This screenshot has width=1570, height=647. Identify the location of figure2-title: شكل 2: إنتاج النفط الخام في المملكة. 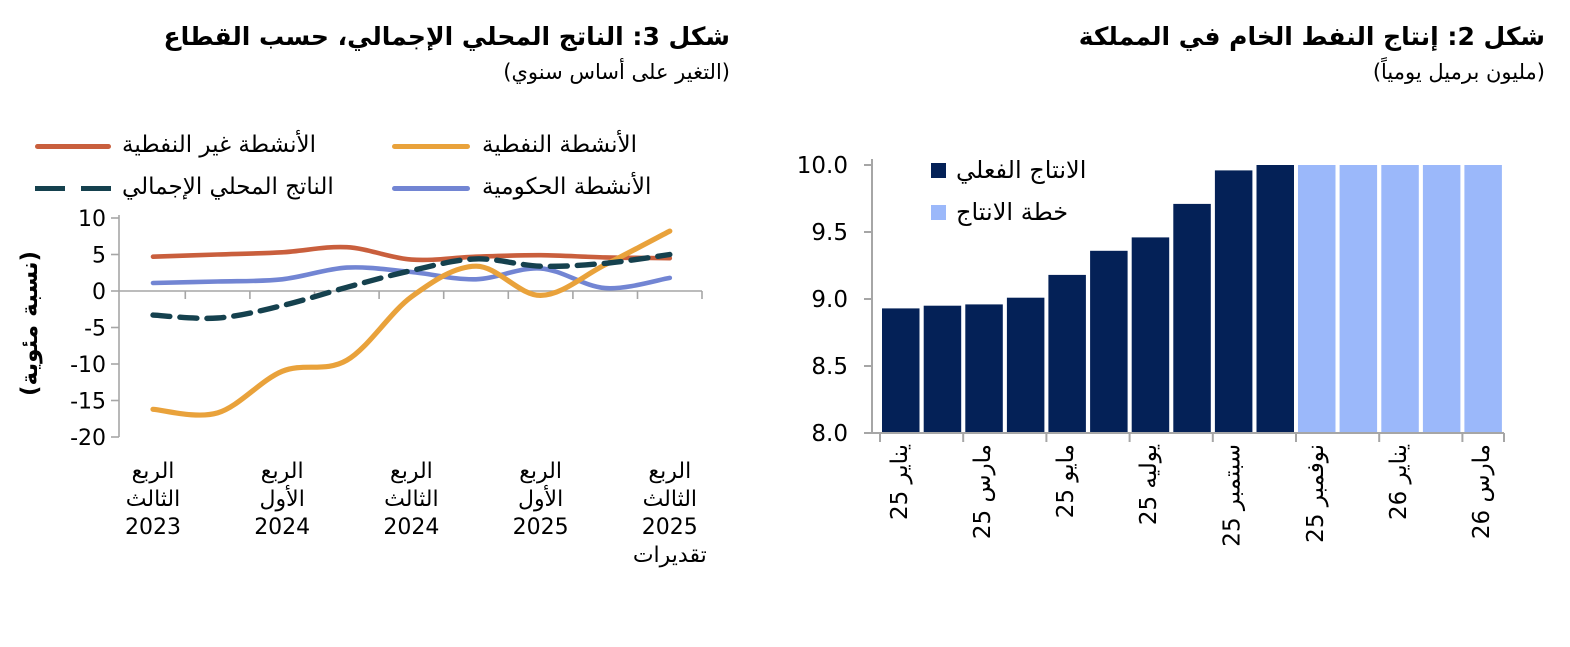
(1311, 36).